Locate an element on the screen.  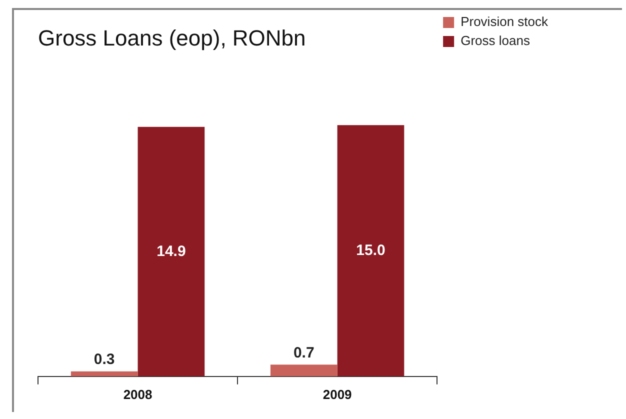
data-label: 0.7 is located at coordinates (303, 353).